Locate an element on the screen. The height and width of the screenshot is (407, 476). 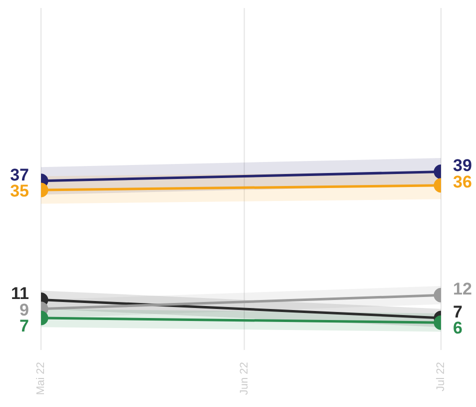
data-label: 35 is located at coordinates (19, 191).